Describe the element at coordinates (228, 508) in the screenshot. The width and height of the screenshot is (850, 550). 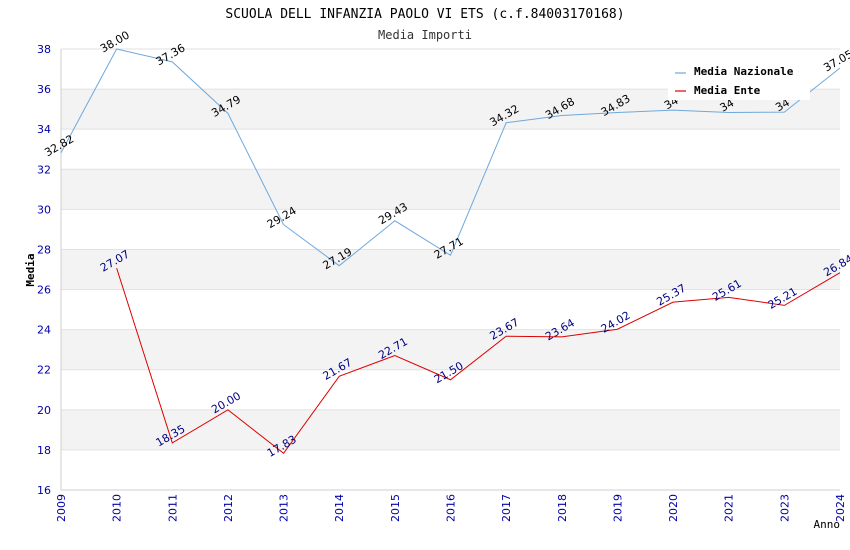
I see `x-tick-label: 2012` at that location.